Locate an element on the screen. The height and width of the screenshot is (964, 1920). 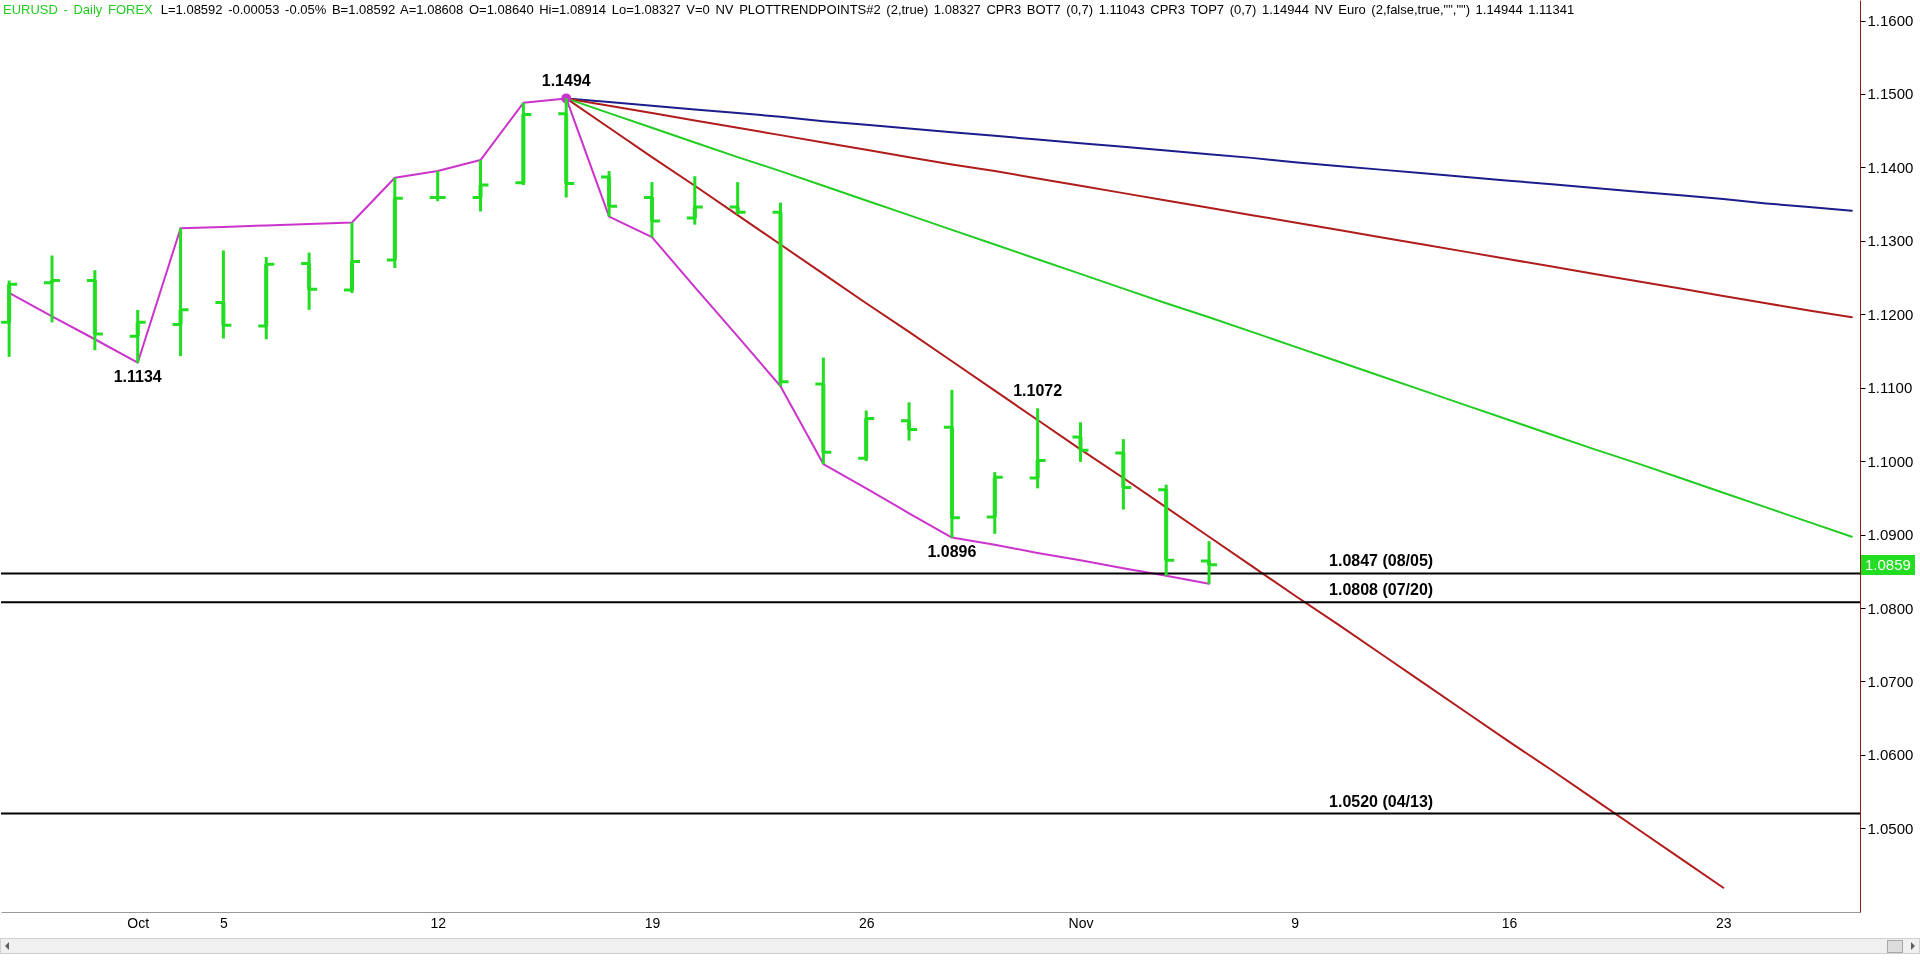
annotation: 1.1072 is located at coordinates (1038, 391).